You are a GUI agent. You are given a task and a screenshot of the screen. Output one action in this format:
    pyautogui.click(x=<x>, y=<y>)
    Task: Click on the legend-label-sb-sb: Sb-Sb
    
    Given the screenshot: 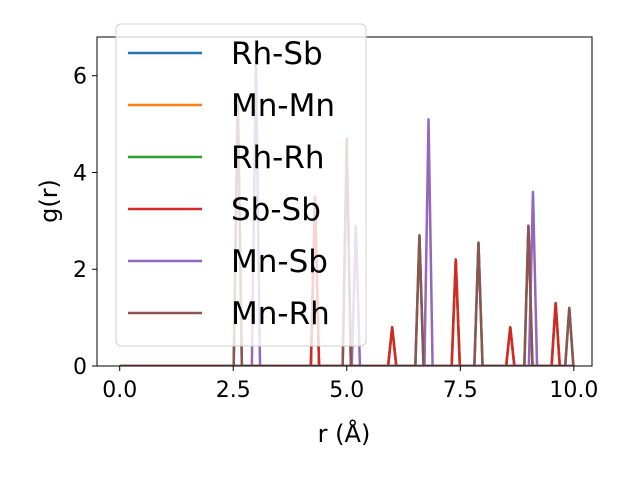 What is the action you would take?
    pyautogui.click(x=276, y=210)
    